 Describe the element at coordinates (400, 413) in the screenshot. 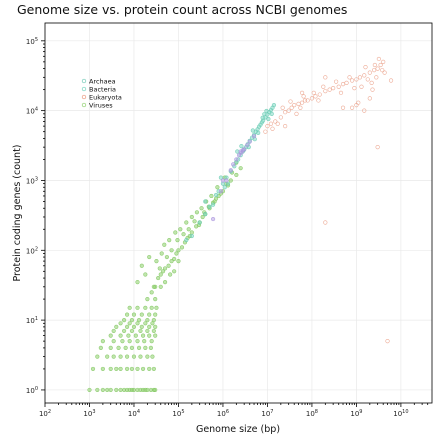

I see `x-tick-label: 1010` at that location.